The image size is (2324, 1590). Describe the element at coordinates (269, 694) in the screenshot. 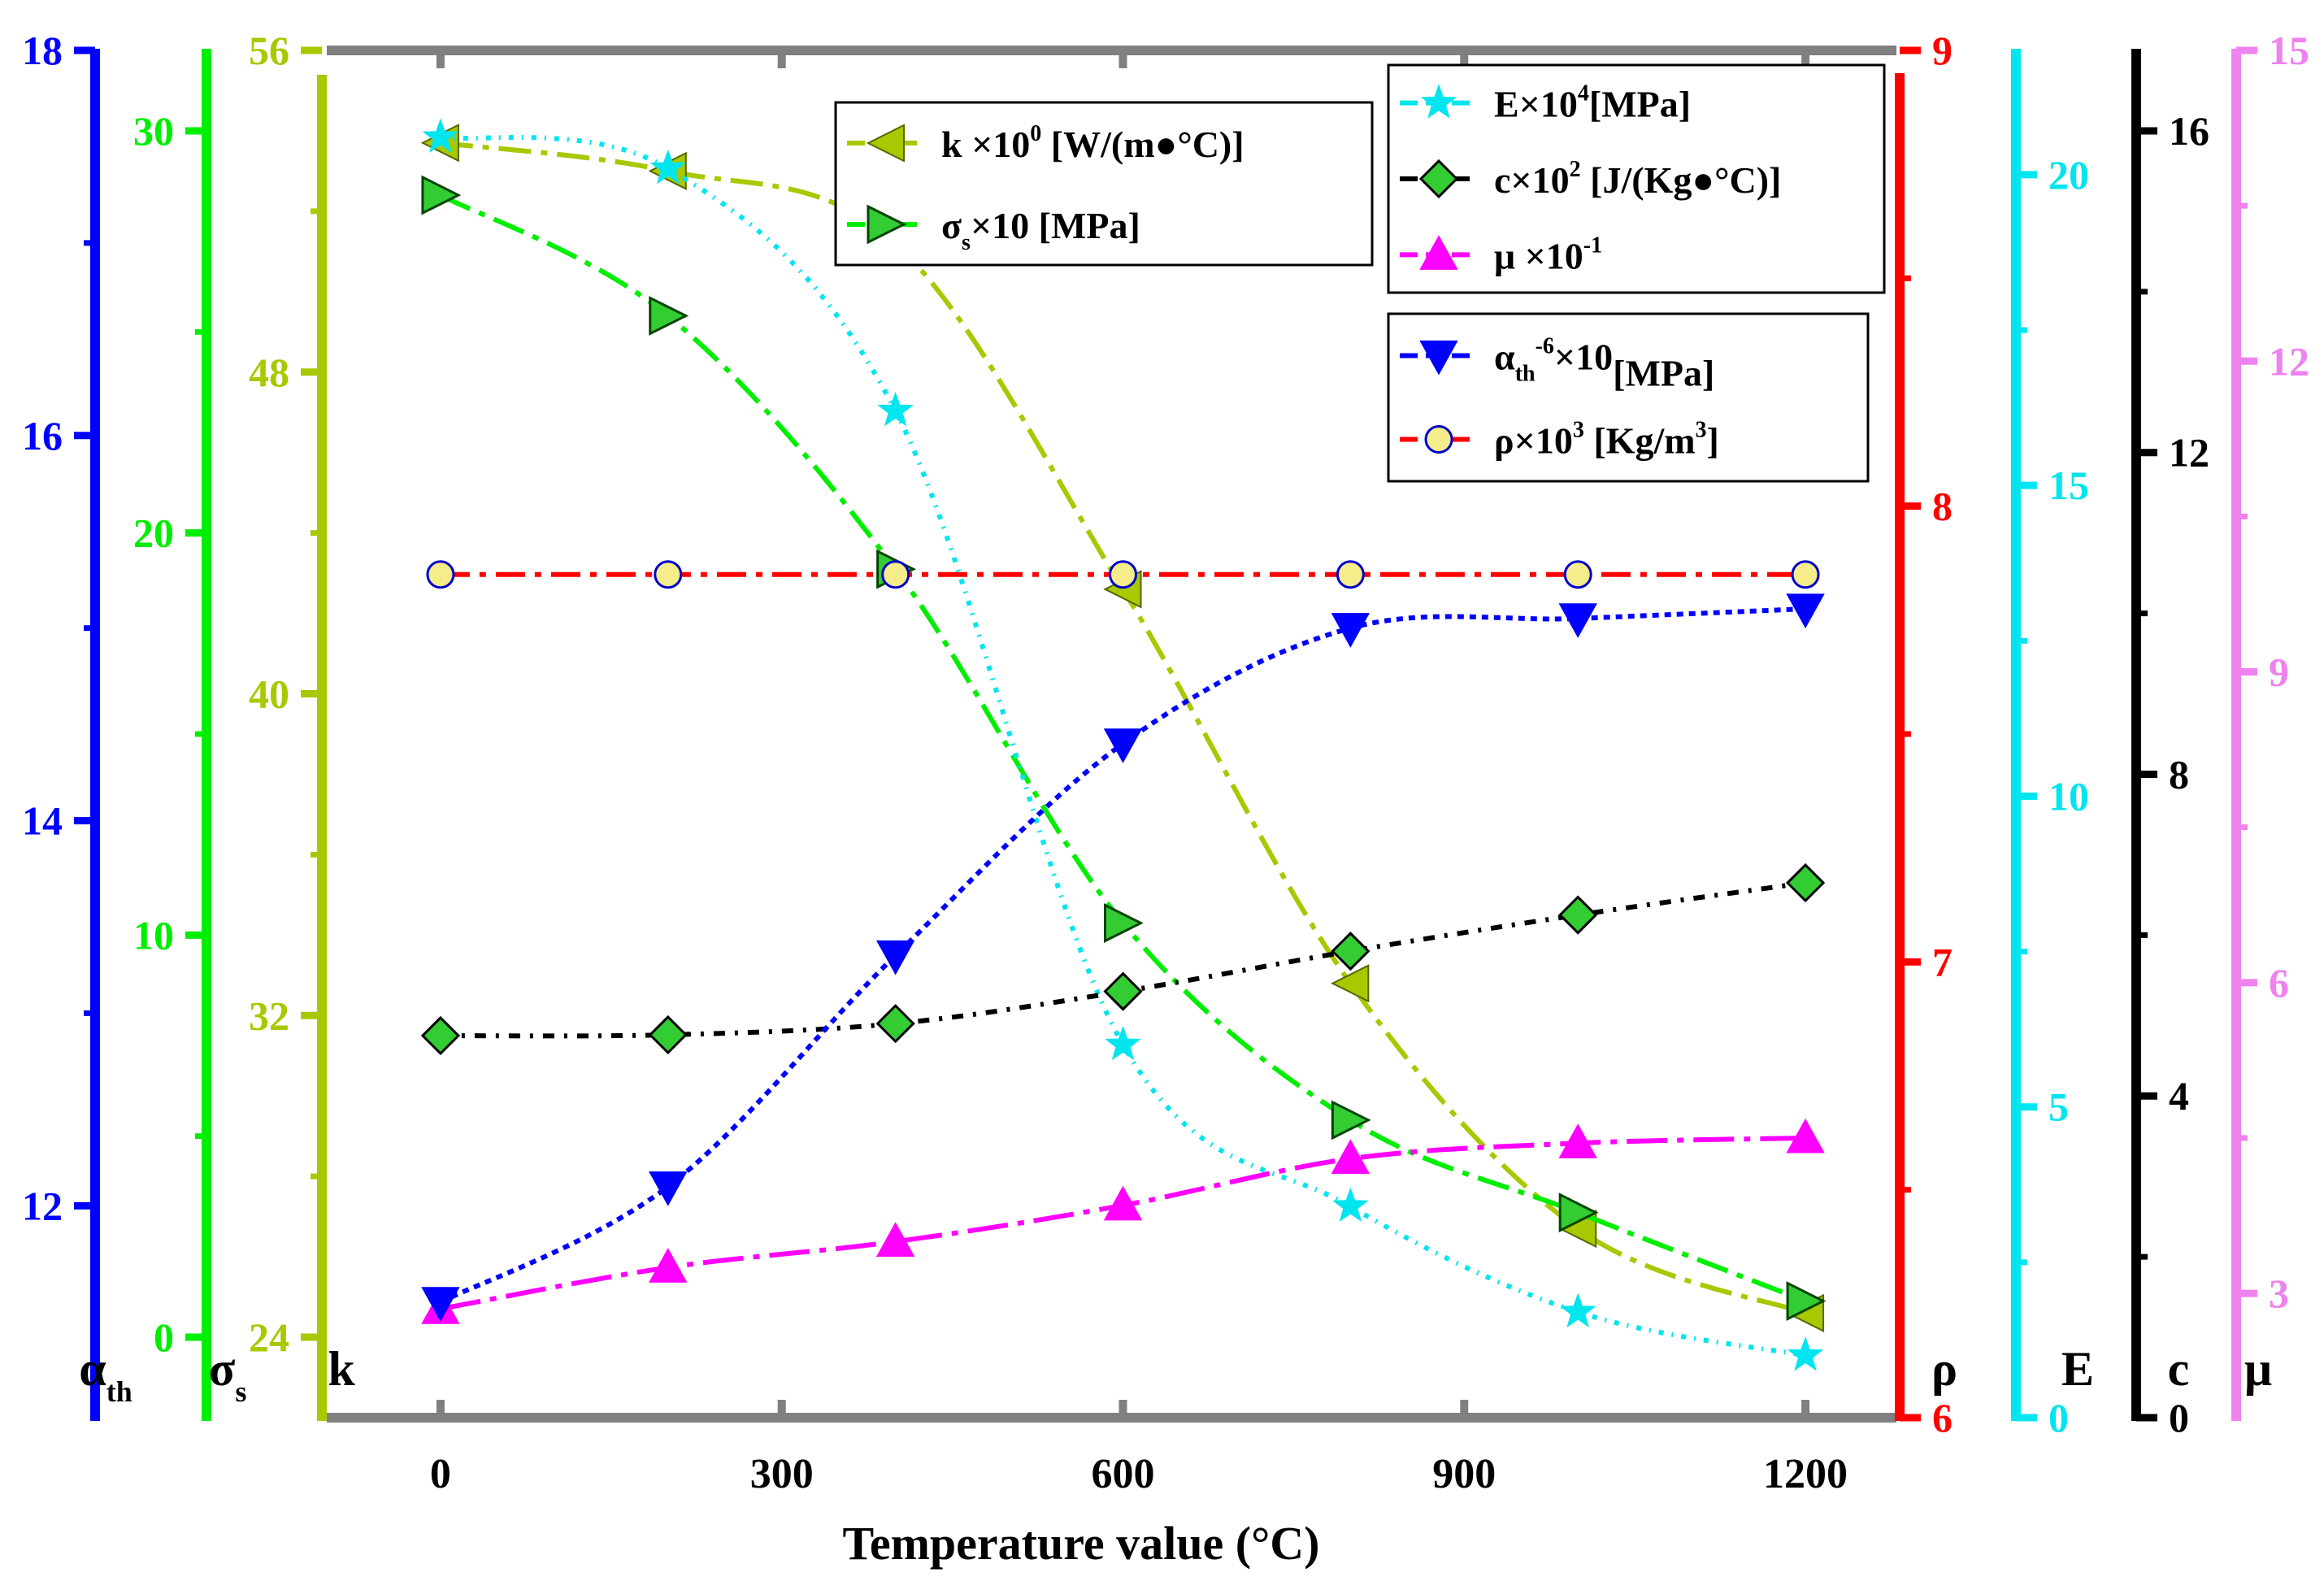

I see `y-tick-label-k: 40` at that location.